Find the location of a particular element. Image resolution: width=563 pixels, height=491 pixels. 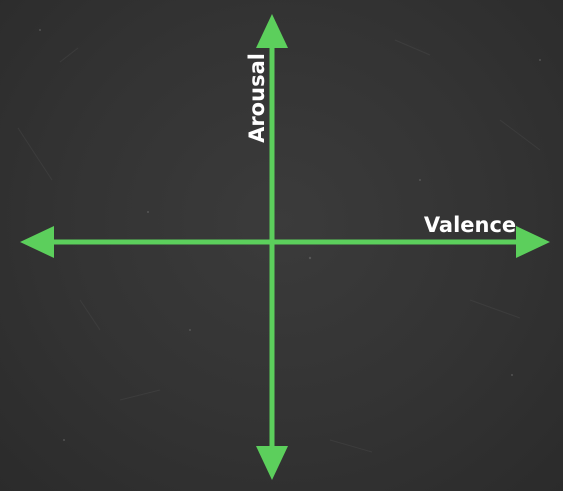

horizontal-axis-left-arrowhead is located at coordinates (37, 242).